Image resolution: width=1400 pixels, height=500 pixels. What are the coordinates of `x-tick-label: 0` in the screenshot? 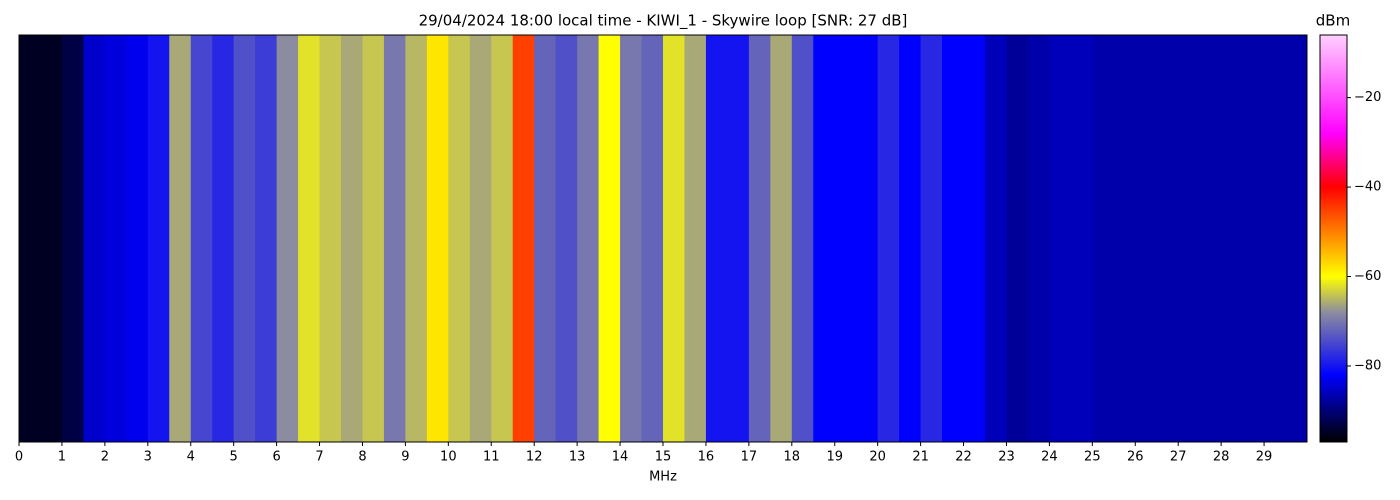 It's located at (19, 457).